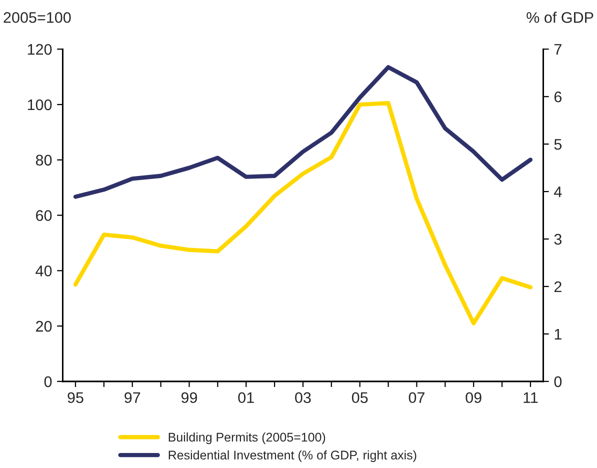  What do you see at coordinates (558, 286) in the screenshot?
I see `y2-tick-label: 2` at bounding box center [558, 286].